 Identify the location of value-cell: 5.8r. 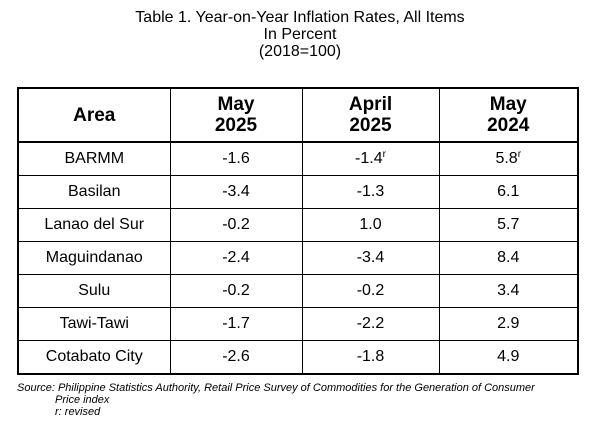
(508, 158).